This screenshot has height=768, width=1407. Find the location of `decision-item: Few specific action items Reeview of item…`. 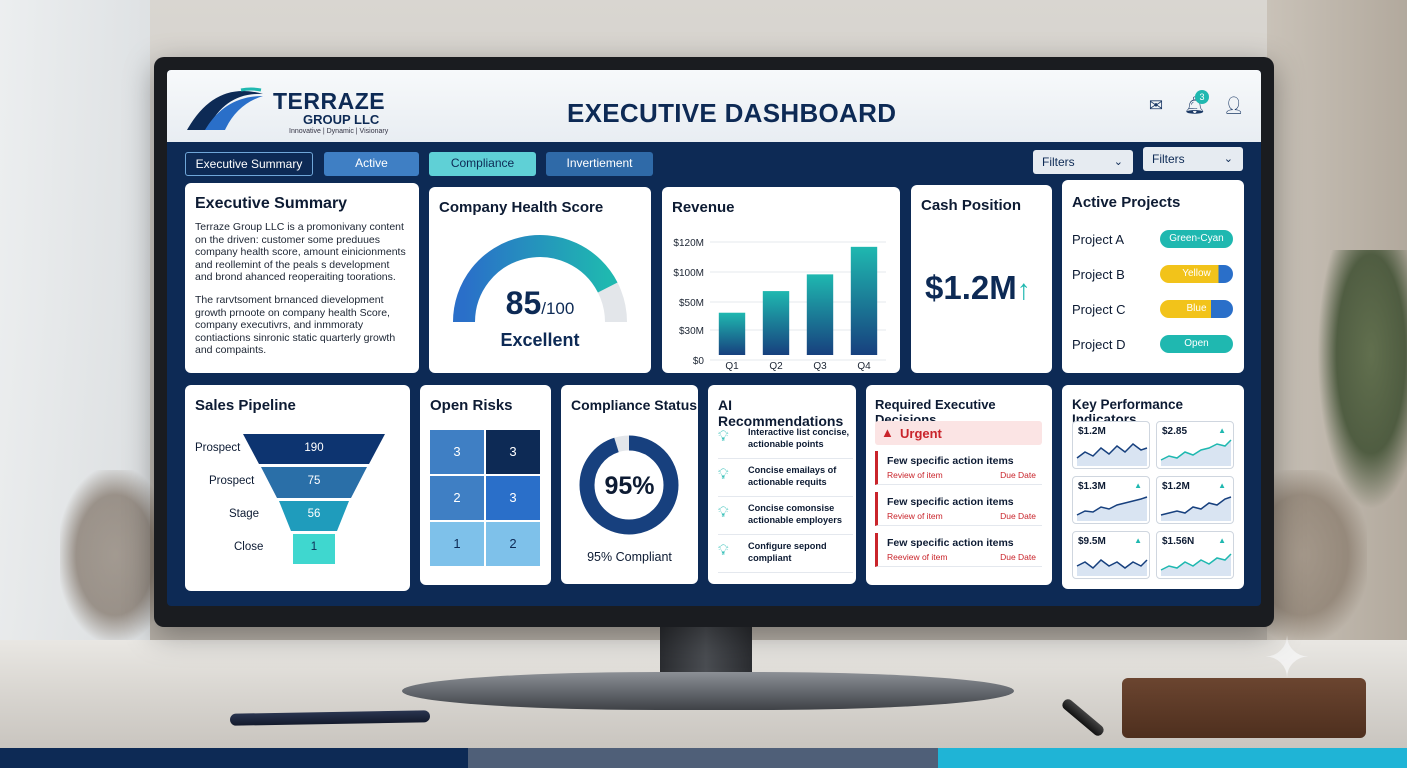

decision-item: Few specific action items Reeview of item… is located at coordinates (958, 550).